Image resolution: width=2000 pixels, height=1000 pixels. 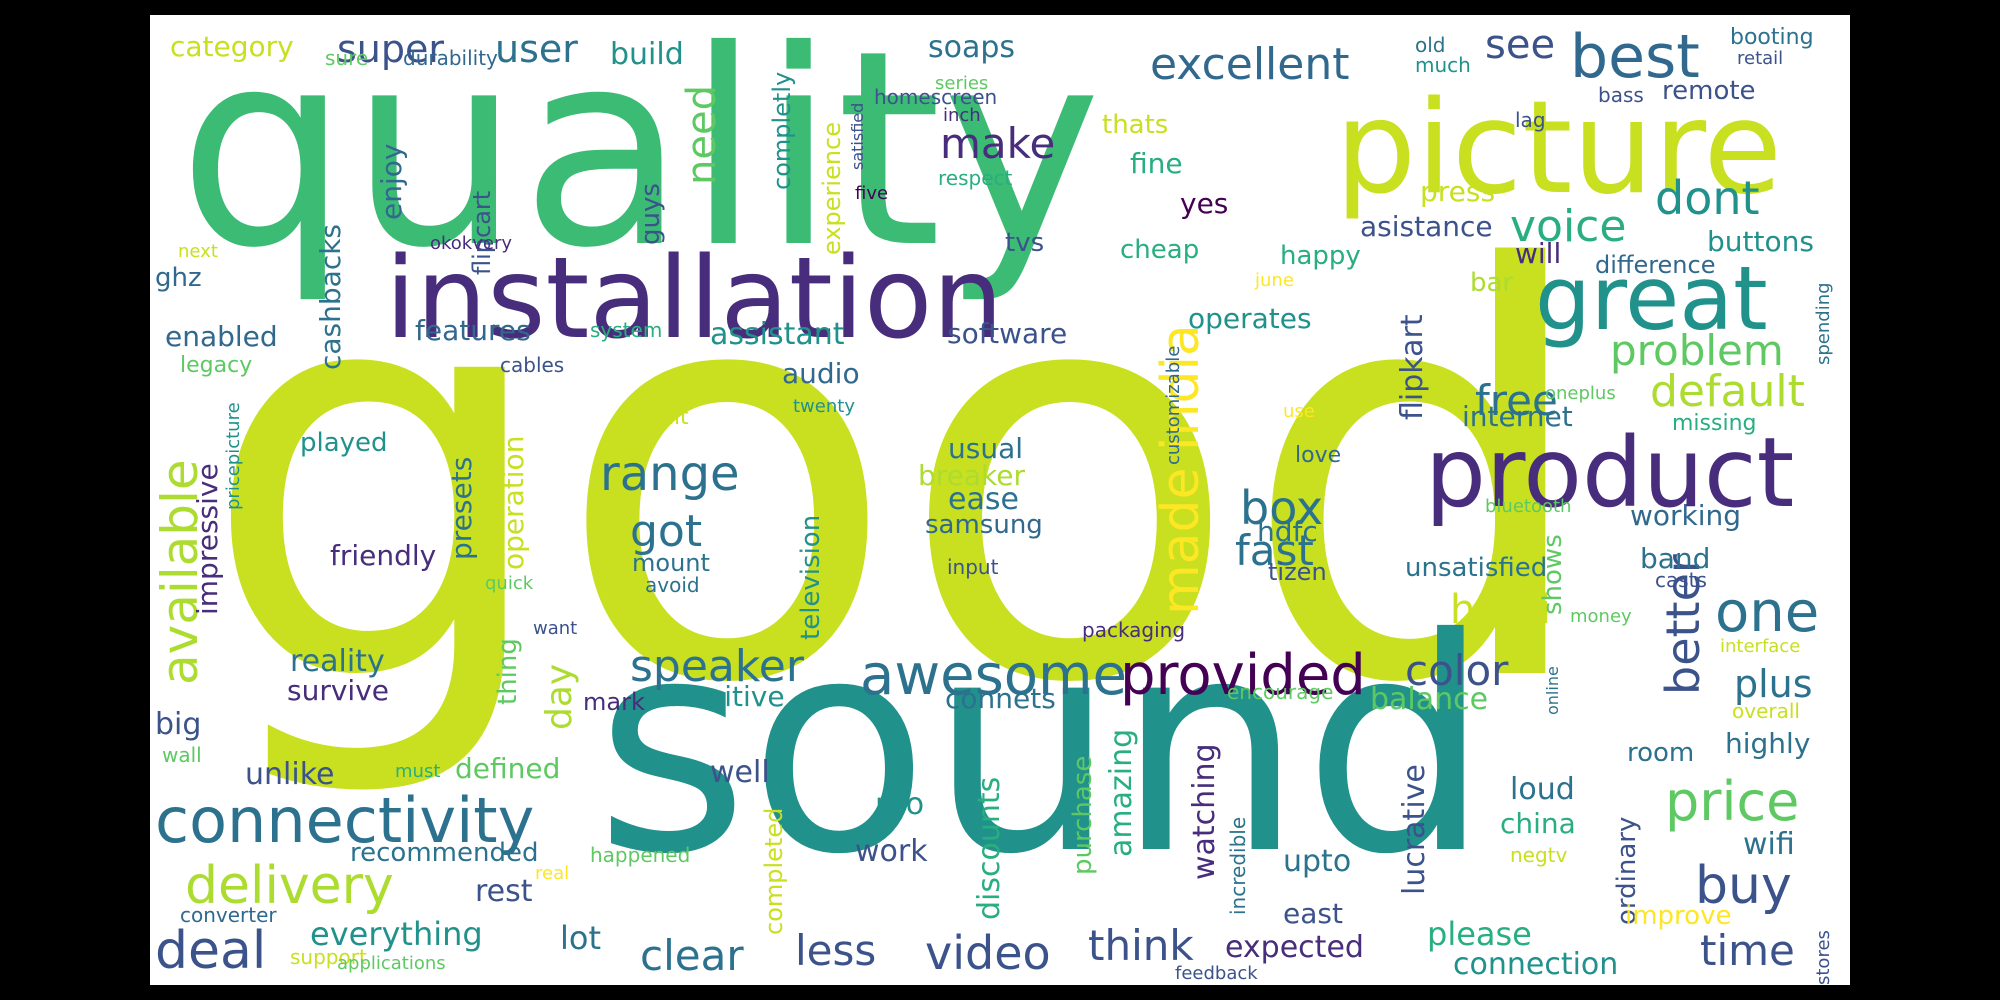 I want to click on word-much: much, so click(x=1443, y=65).